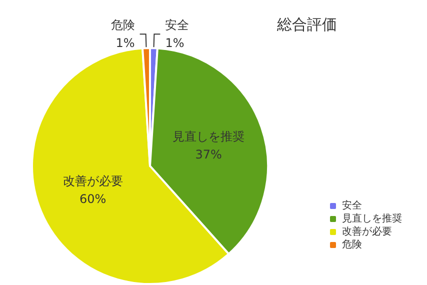 The width and height of the screenshot is (427, 285). I want to click on slice-label: 改善が必要, so click(92, 181).